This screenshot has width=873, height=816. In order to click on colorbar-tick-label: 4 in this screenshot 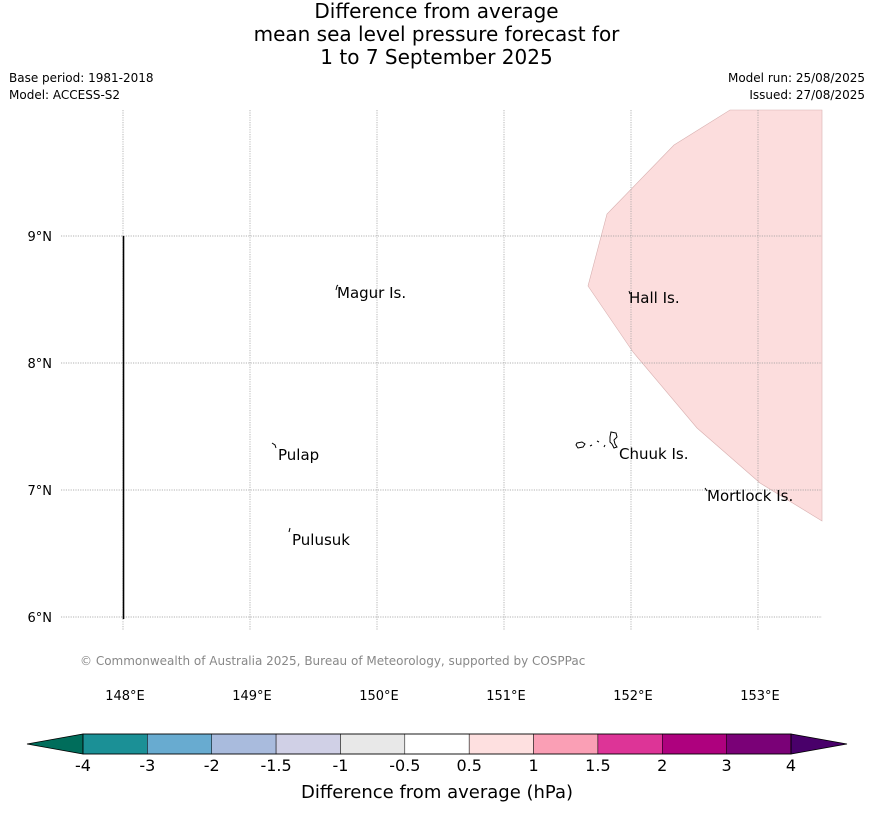, I will do `click(791, 765)`.